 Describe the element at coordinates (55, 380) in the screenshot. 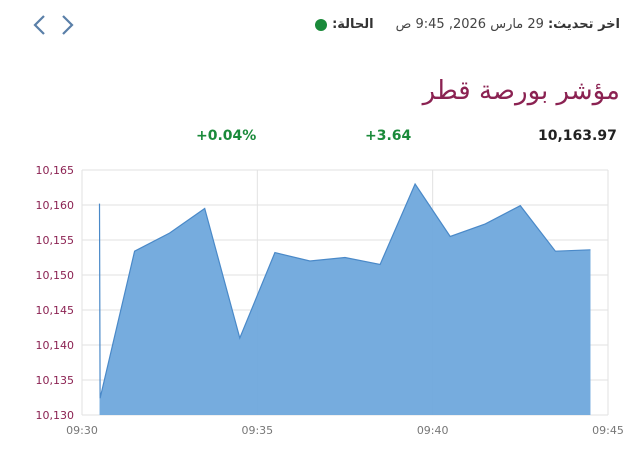

I see `y-tick-label: 10,135` at that location.